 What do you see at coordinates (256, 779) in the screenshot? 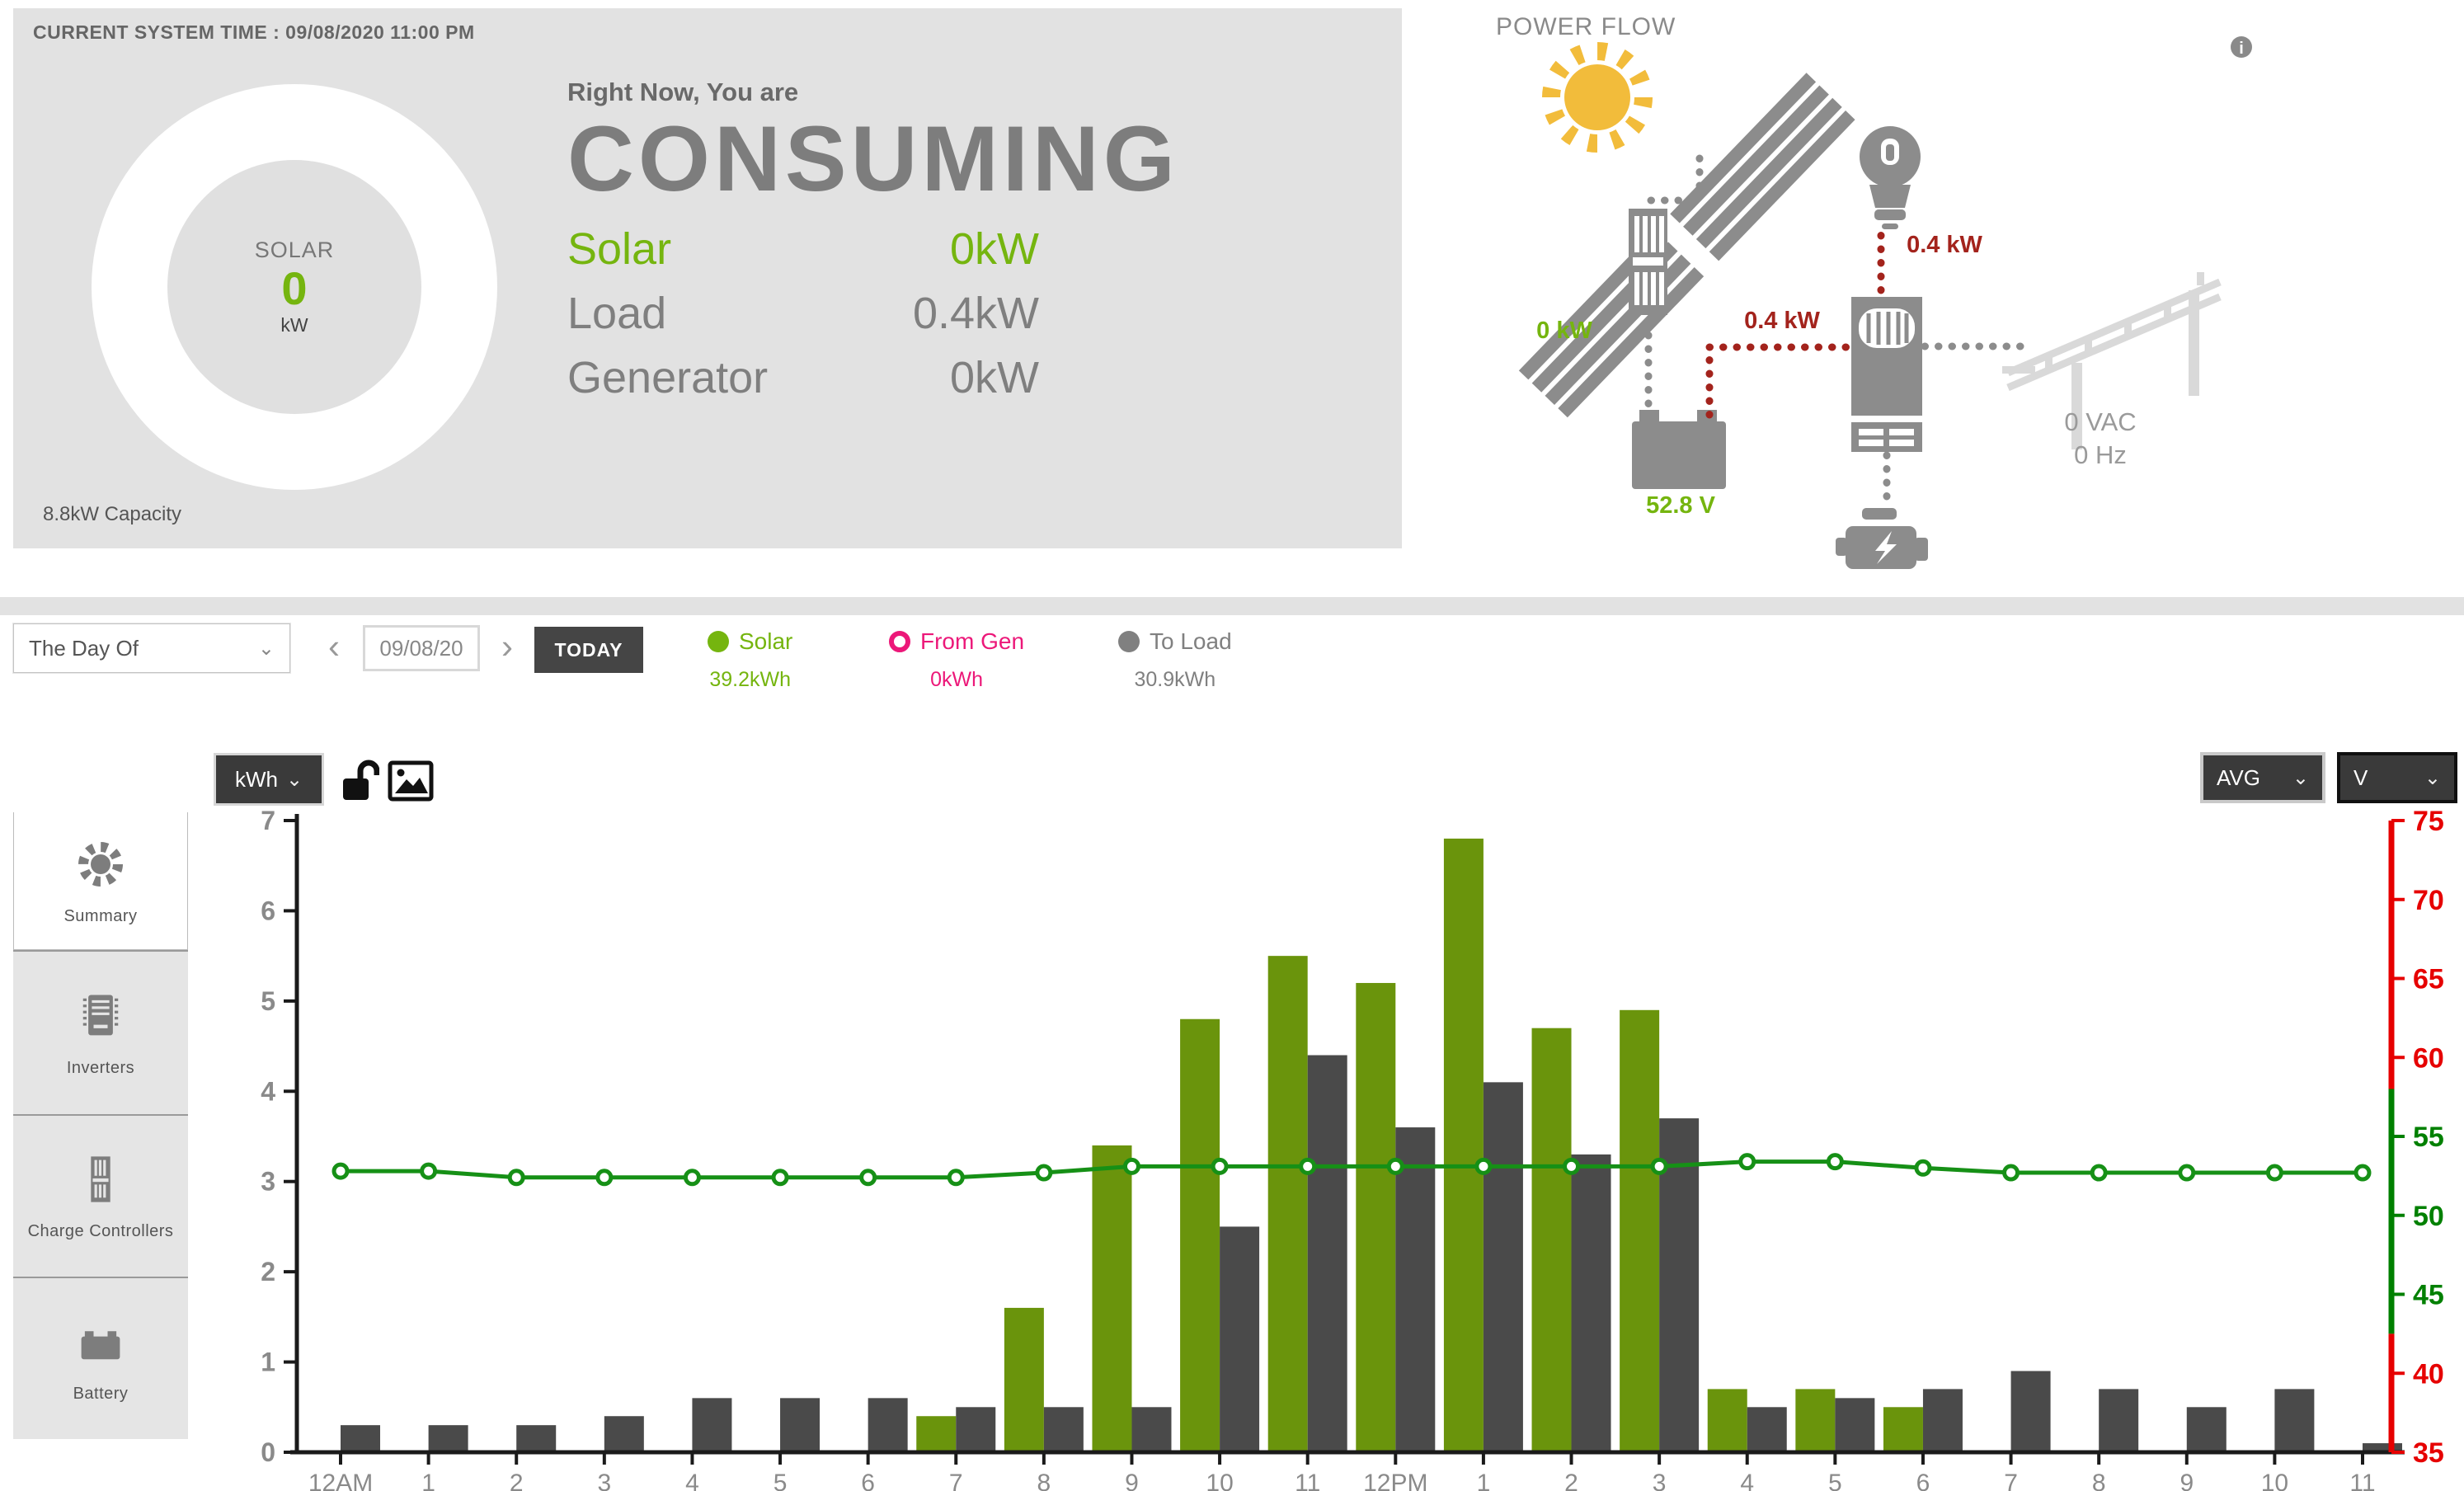
I see `unit-select-value: kWh` at bounding box center [256, 779].